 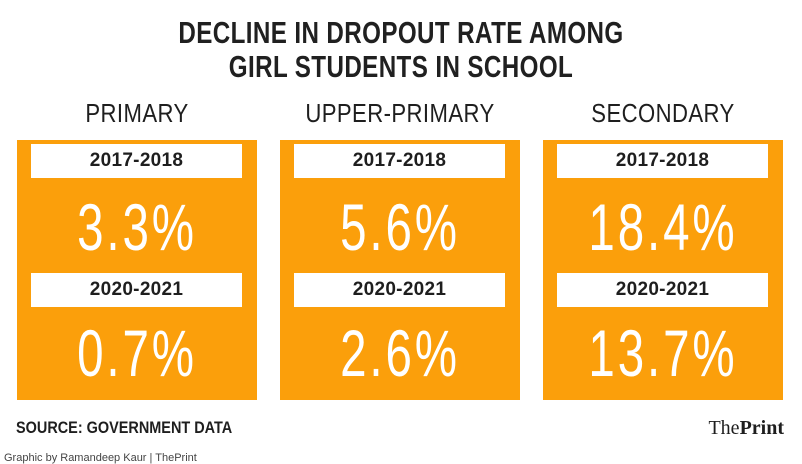 What do you see at coordinates (100, 458) in the screenshot?
I see `graphic-credit: Graphic by Ramandeep Kaur | ThePrint` at bounding box center [100, 458].